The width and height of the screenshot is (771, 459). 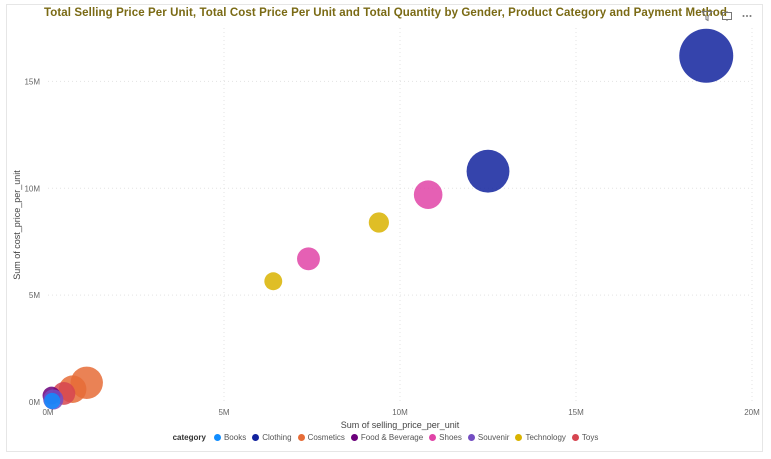 I want to click on x-tick-label: 15M, so click(x=576, y=412).